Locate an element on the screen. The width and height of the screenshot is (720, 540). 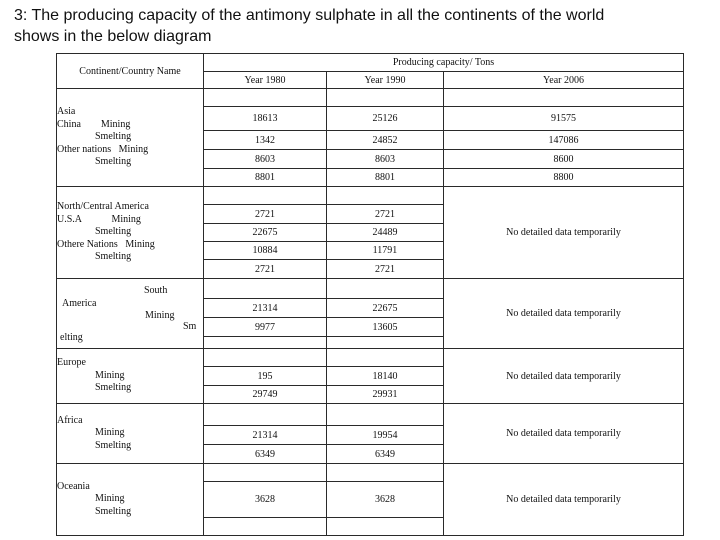
table-row: 21314 19954 is located at coordinates (370, 435).